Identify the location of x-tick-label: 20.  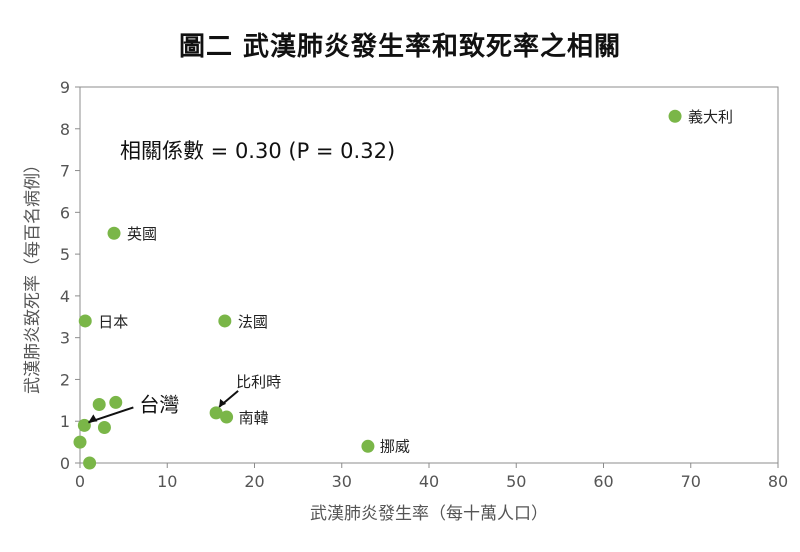
(254, 481).